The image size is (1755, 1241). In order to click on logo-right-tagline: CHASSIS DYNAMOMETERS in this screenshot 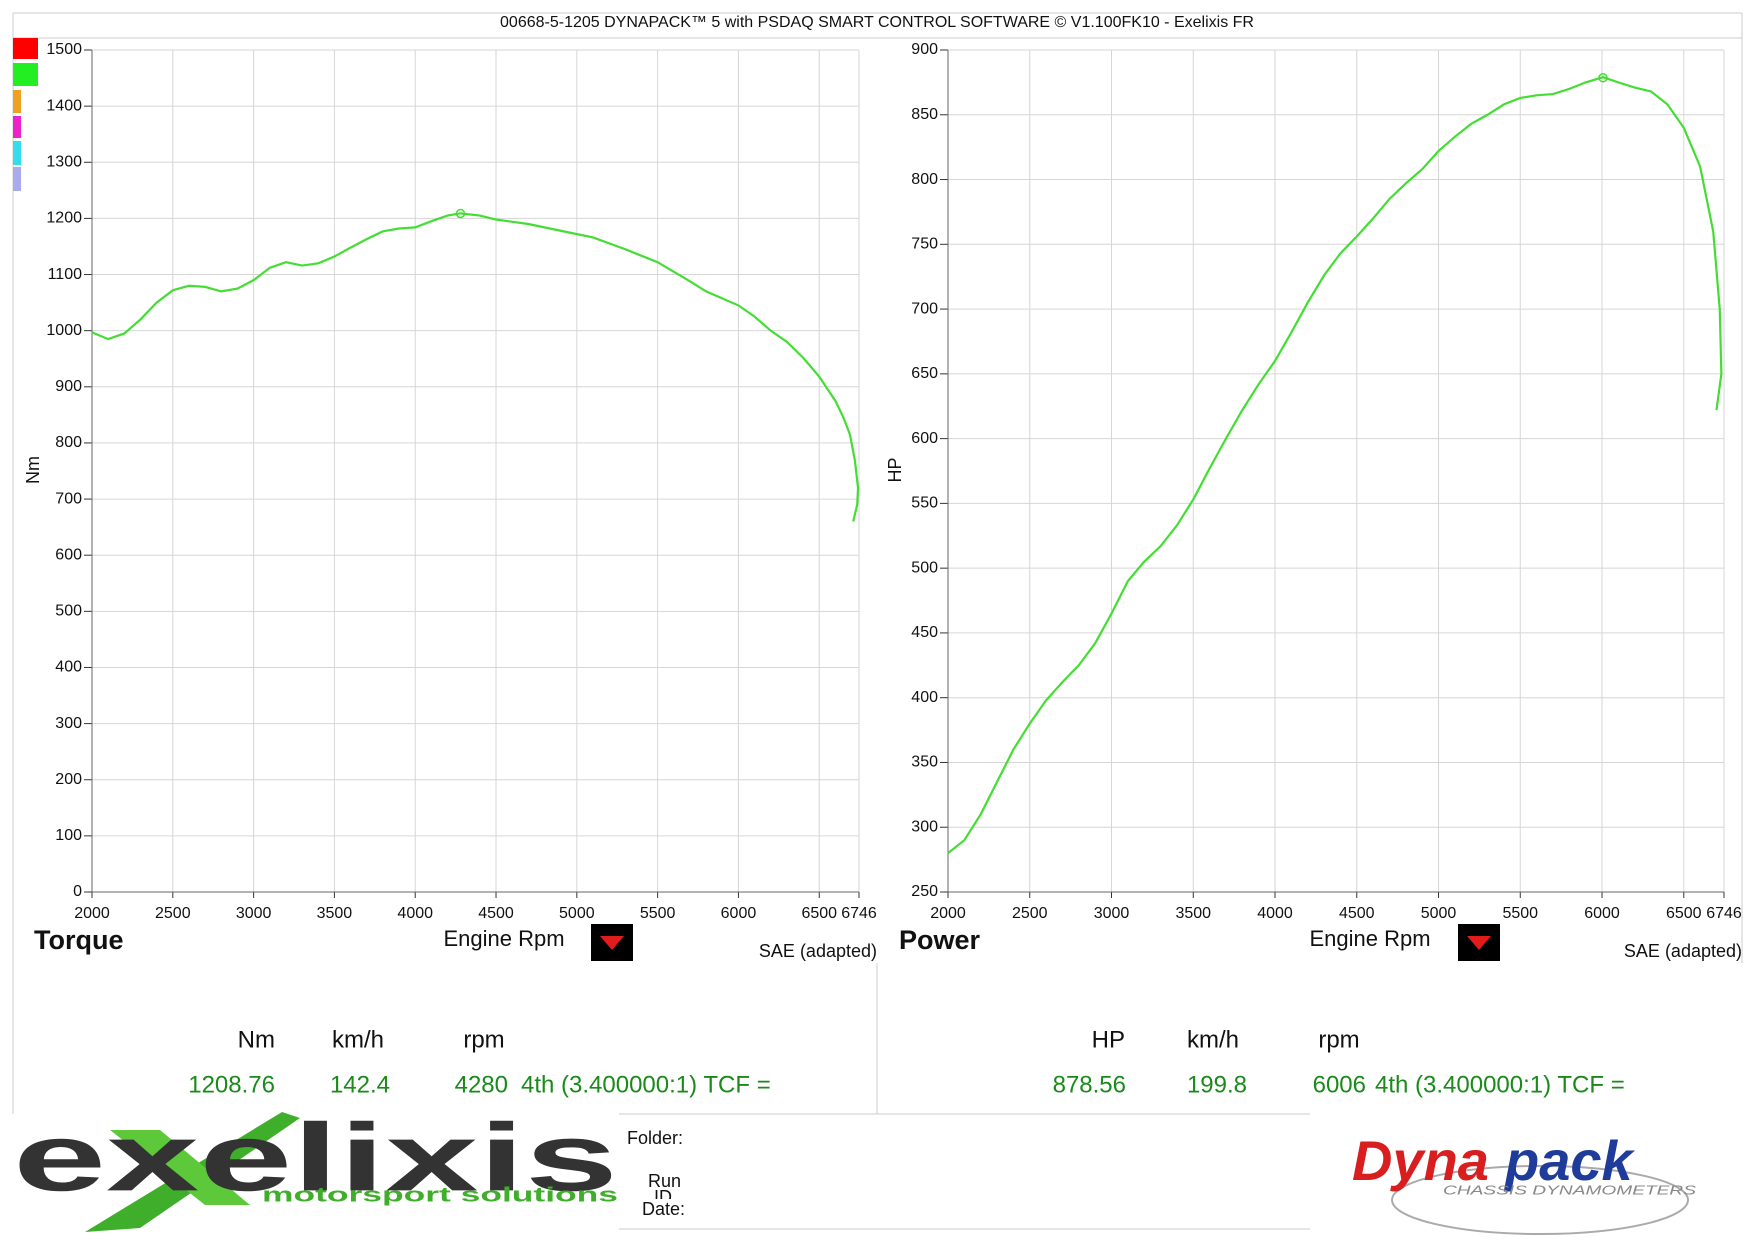, I will do `click(1569, 1189)`.